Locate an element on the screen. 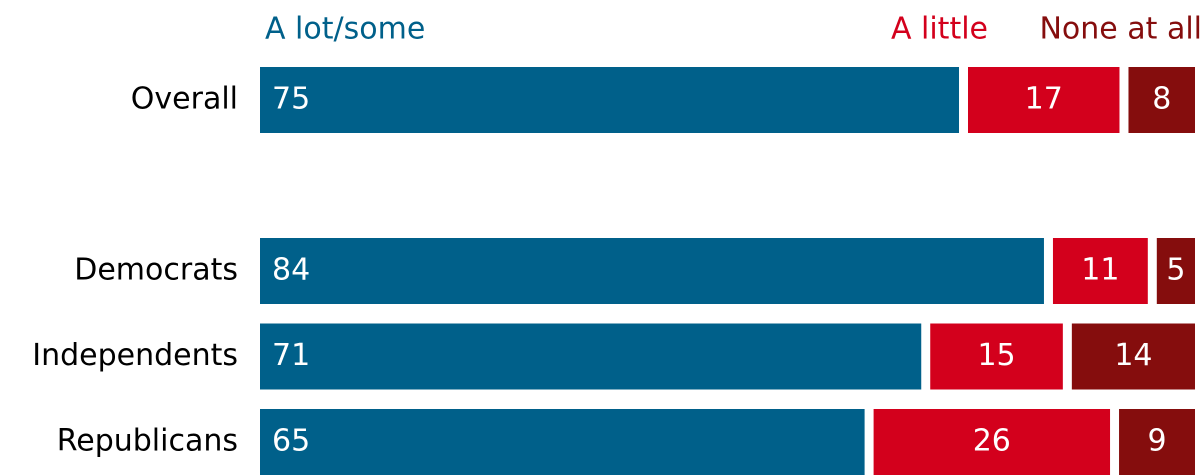 This screenshot has height=475, width=1204. value-label: 65 is located at coordinates (291, 441).